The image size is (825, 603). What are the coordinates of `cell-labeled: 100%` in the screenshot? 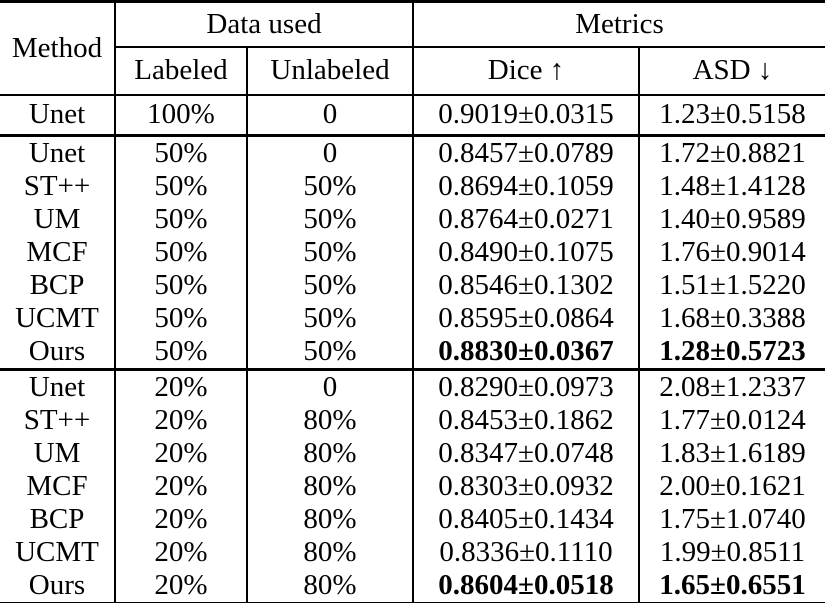 It's located at (180, 115).